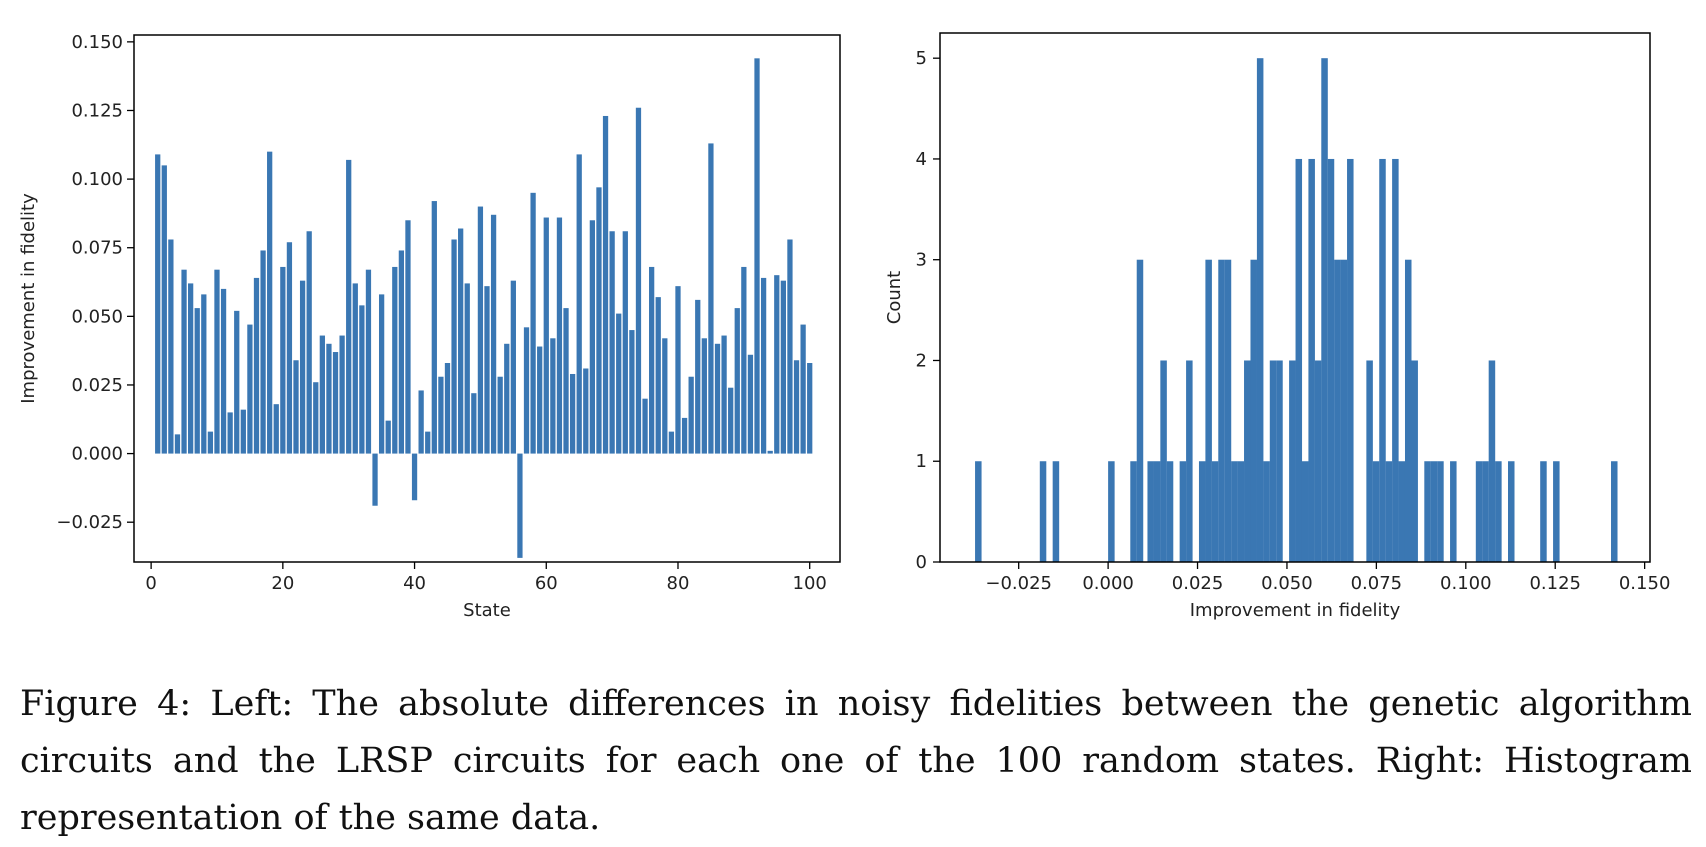 This screenshot has width=1706, height=847. What do you see at coordinates (1018, 583) in the screenshot?
I see `right-x-tick-label: −0.025` at bounding box center [1018, 583].